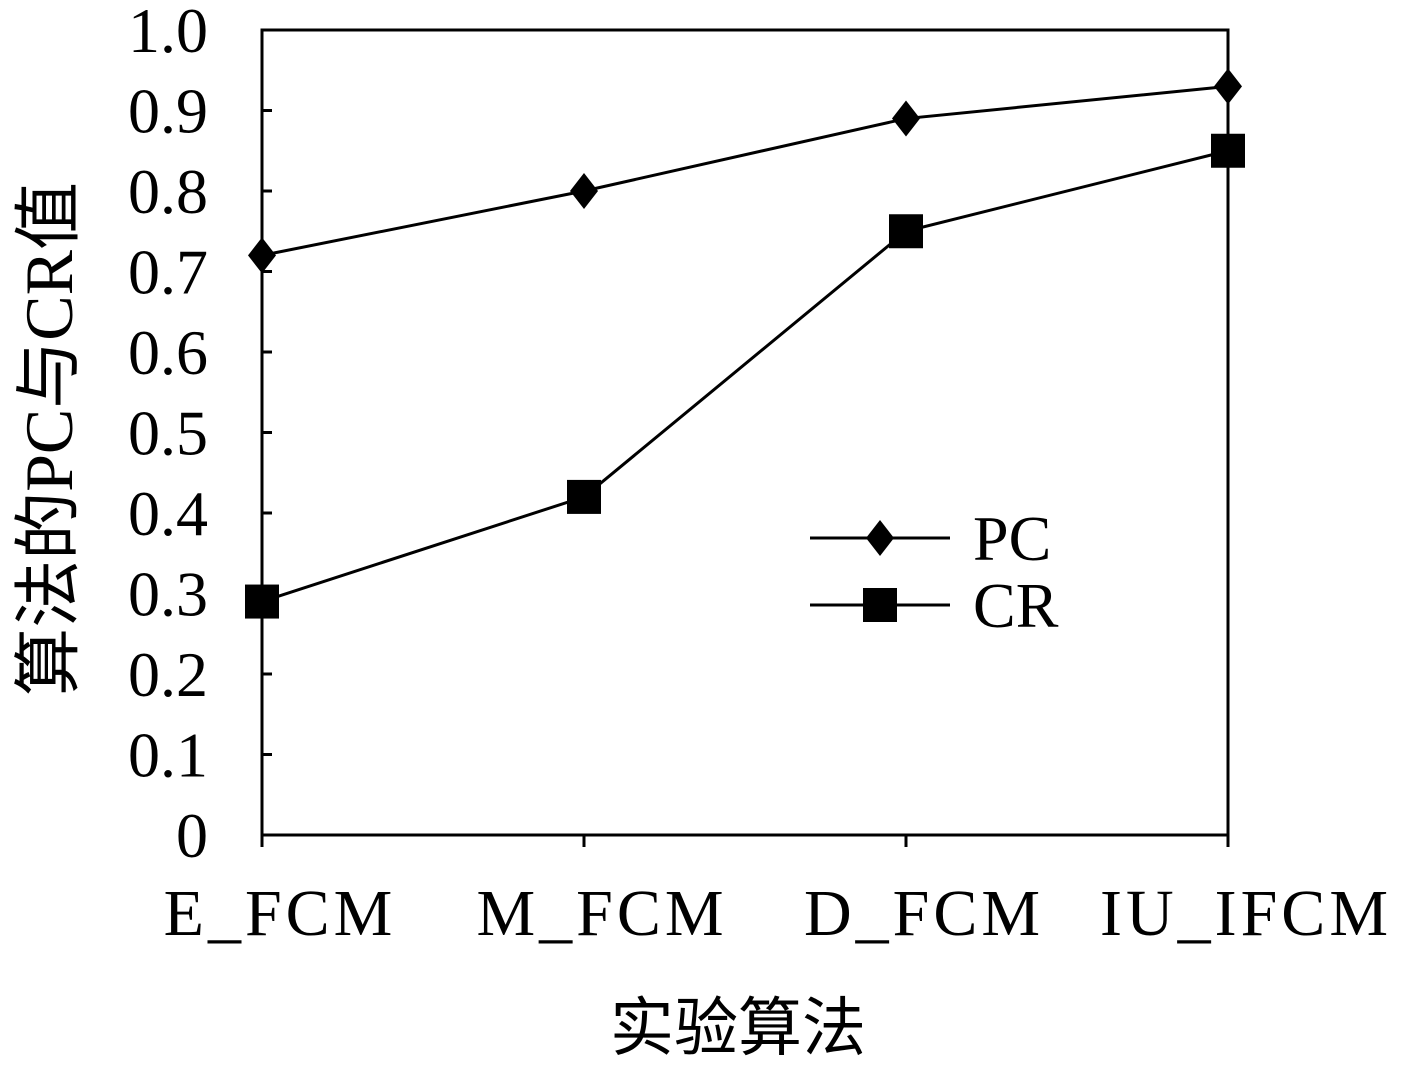 The image size is (1417, 1068). Describe the element at coordinates (168, 433) in the screenshot. I see `y-tick-label: 0.5` at that location.